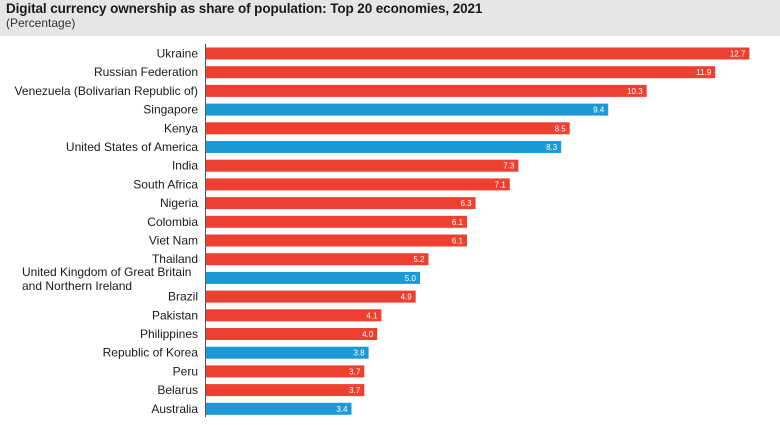 The width and height of the screenshot is (780, 425). What do you see at coordinates (368, 334) in the screenshot?
I see `value-label-philippines: 4.0` at bounding box center [368, 334].